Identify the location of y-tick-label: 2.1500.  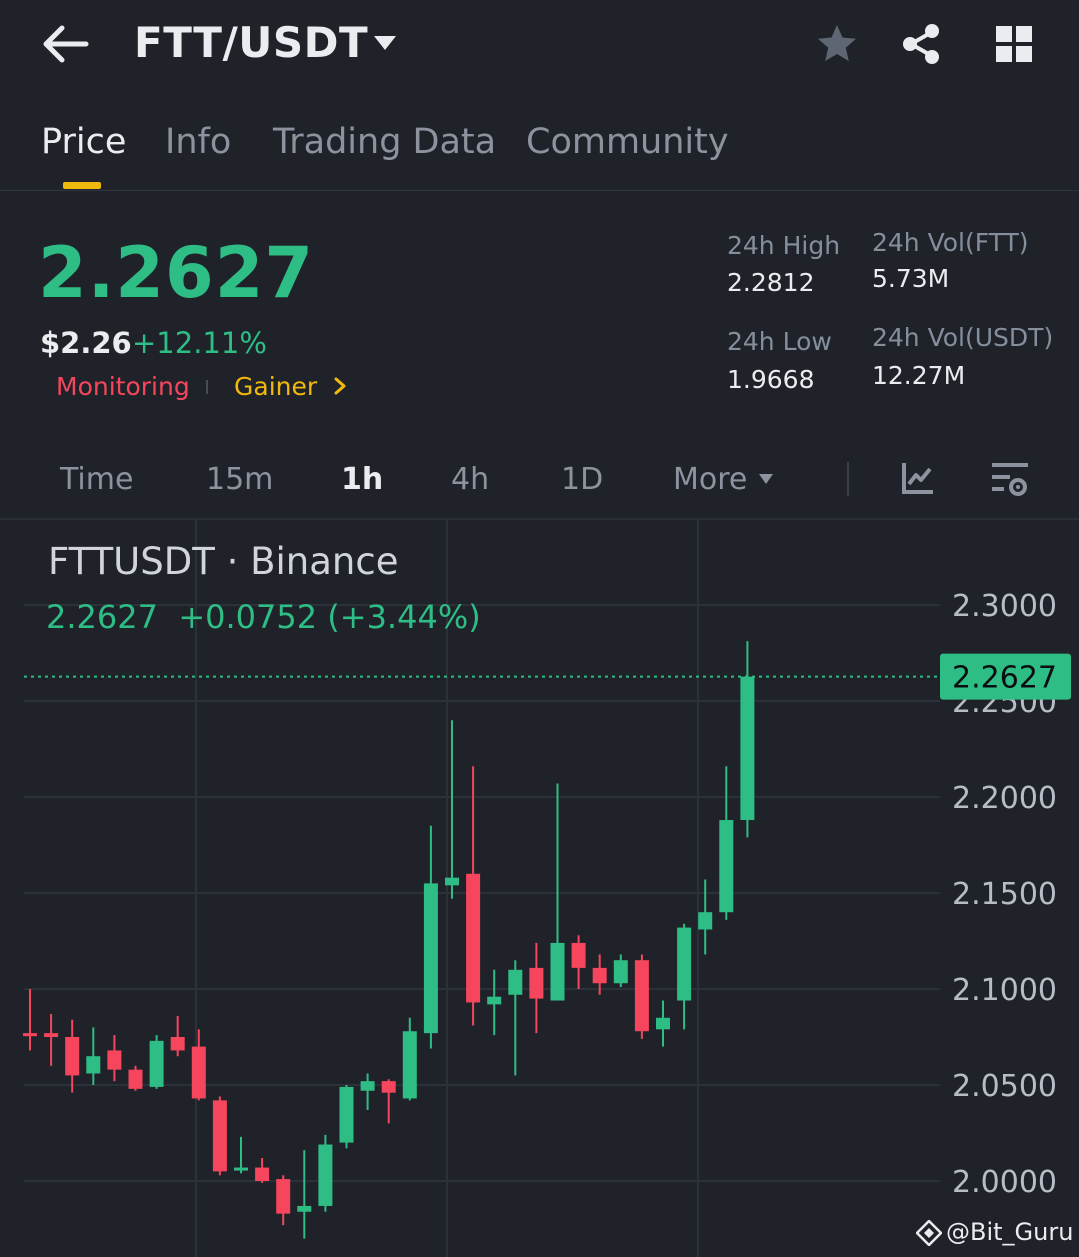
(1004, 894).